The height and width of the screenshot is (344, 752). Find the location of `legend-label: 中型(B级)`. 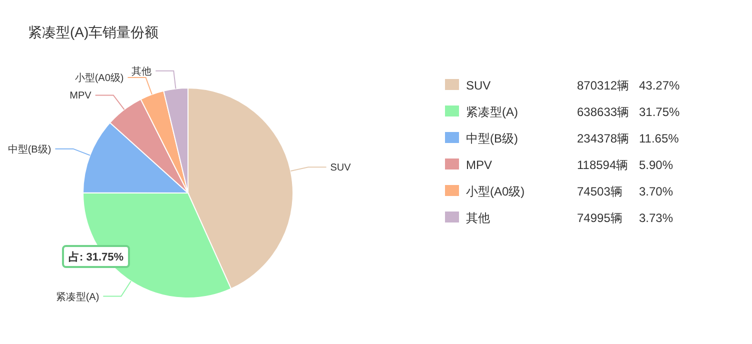

legend-label: 中型(B级) is located at coordinates (492, 139).